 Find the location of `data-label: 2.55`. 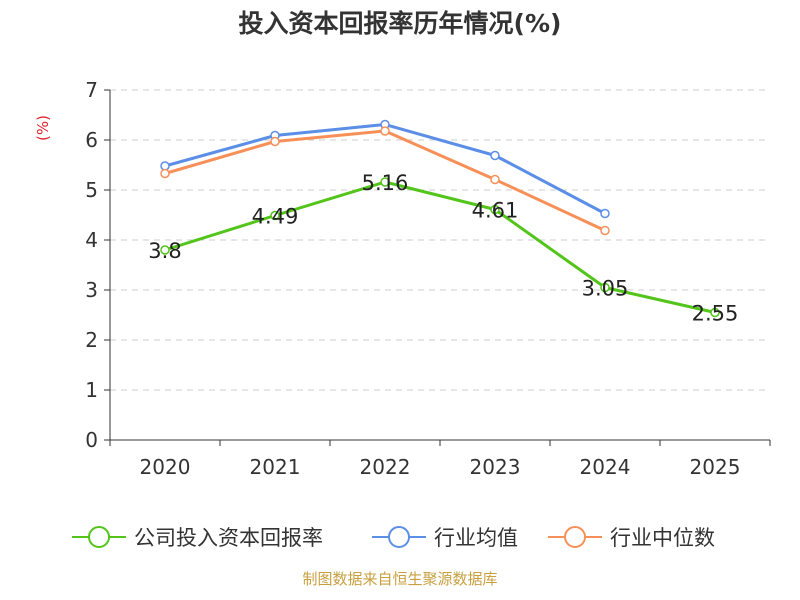

data-label: 2.55 is located at coordinates (715, 314).